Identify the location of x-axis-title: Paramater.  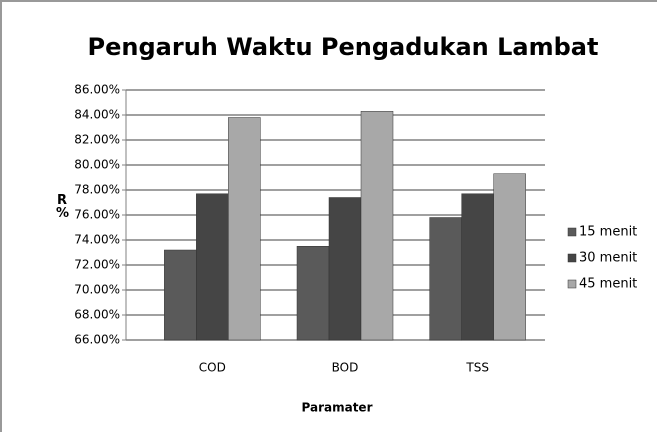
(337, 408).